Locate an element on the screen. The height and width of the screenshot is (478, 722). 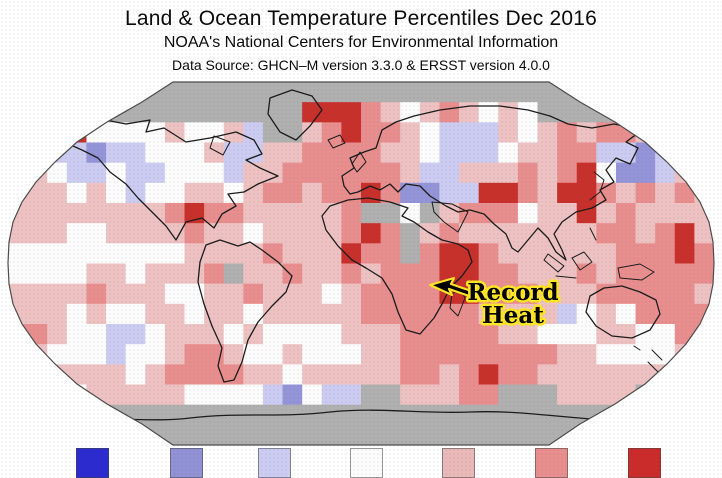
record-heat-annotation: Record Heat is located at coordinates (494, 304).